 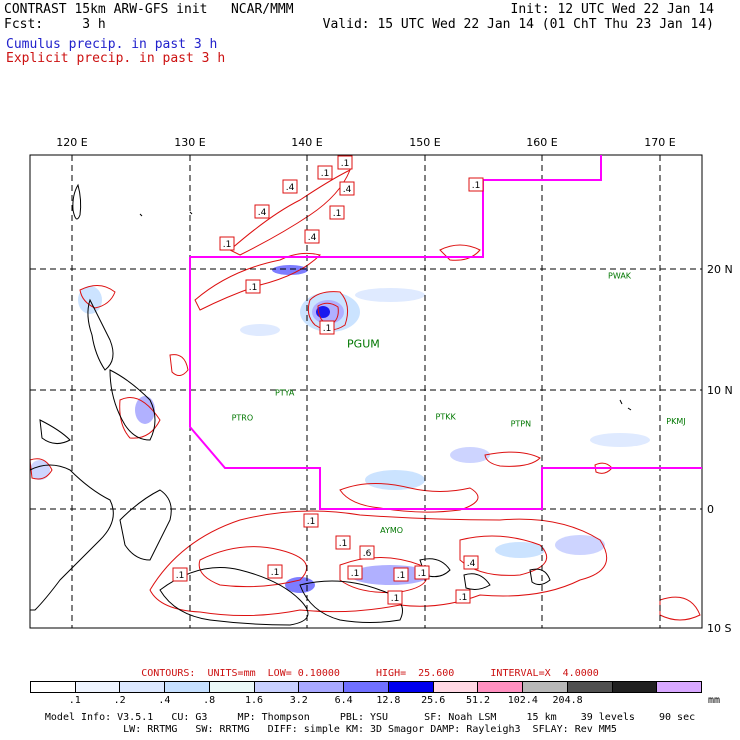 What do you see at coordinates (714, 700) in the screenshot?
I see `colorbar-unit: mm` at bounding box center [714, 700].